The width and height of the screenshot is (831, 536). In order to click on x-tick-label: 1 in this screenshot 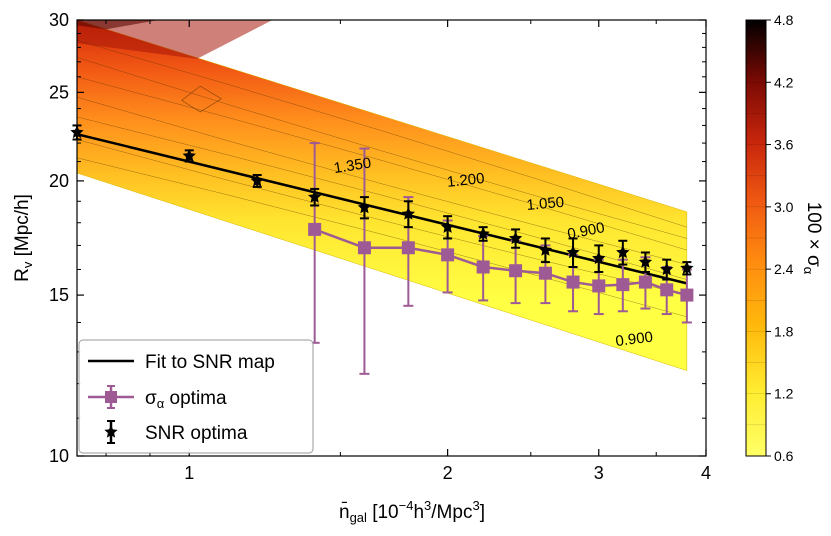, I will do `click(189, 473)`.